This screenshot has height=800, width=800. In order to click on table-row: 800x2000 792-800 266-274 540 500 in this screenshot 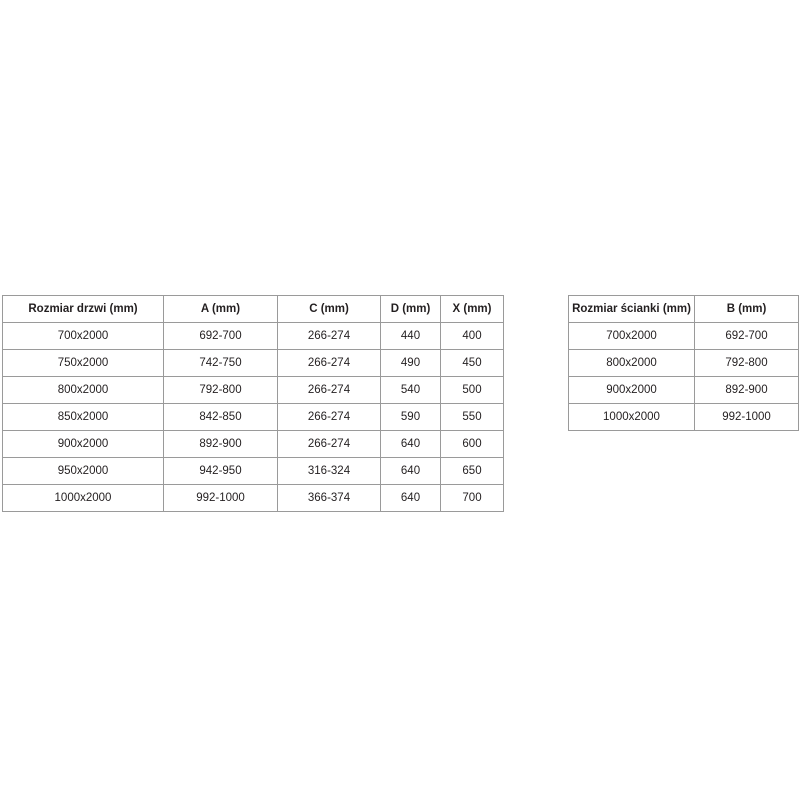, I will do `click(253, 390)`.